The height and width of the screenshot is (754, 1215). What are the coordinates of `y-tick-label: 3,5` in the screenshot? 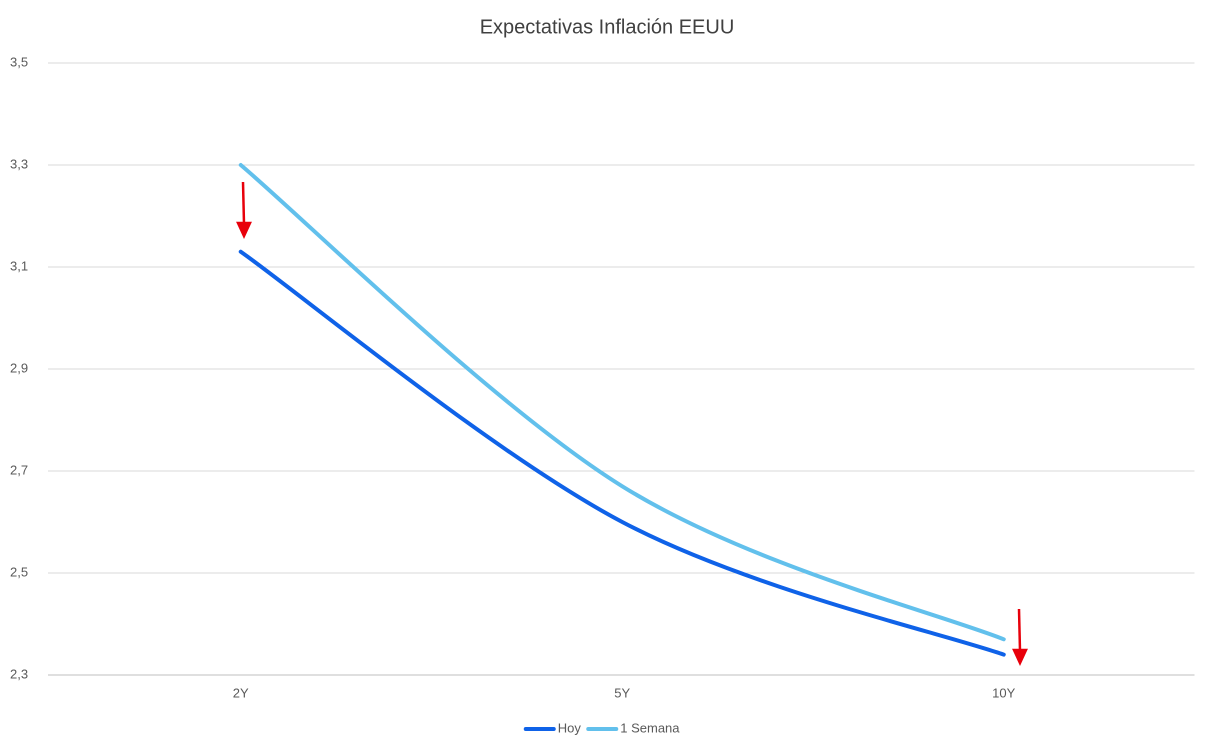 It's located at (19, 61).